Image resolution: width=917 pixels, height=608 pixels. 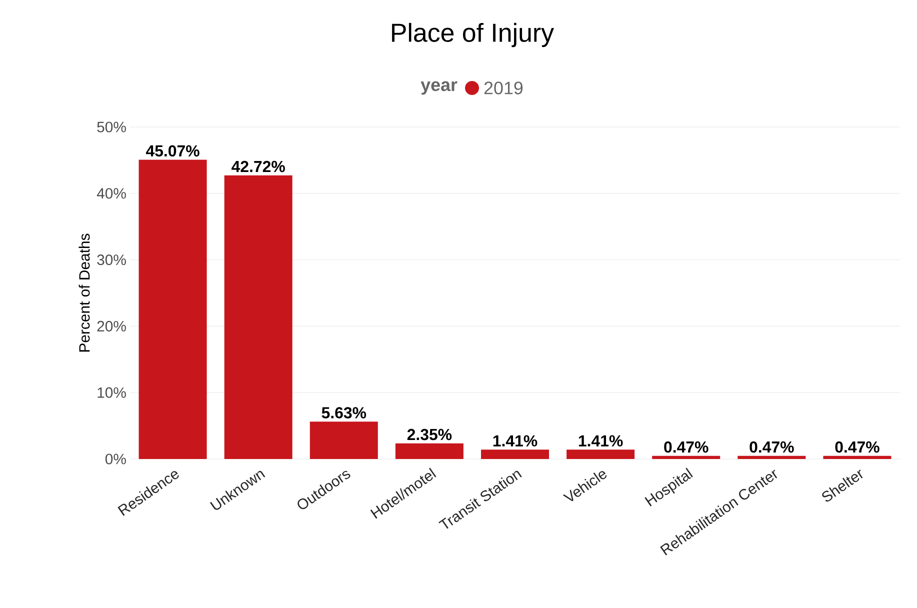 I want to click on data-label: 5.63%, so click(x=344, y=412).